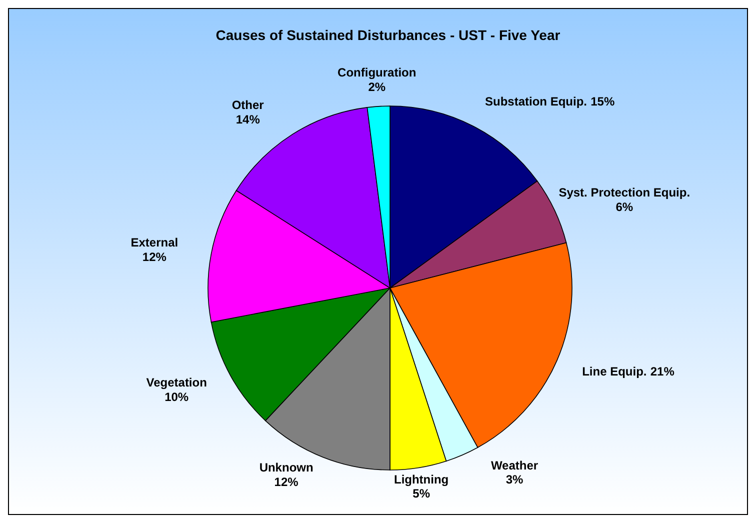 The height and width of the screenshot is (523, 756). Describe the element at coordinates (536, 101) in the screenshot. I see `slice-label: Substation Equip.` at that location.